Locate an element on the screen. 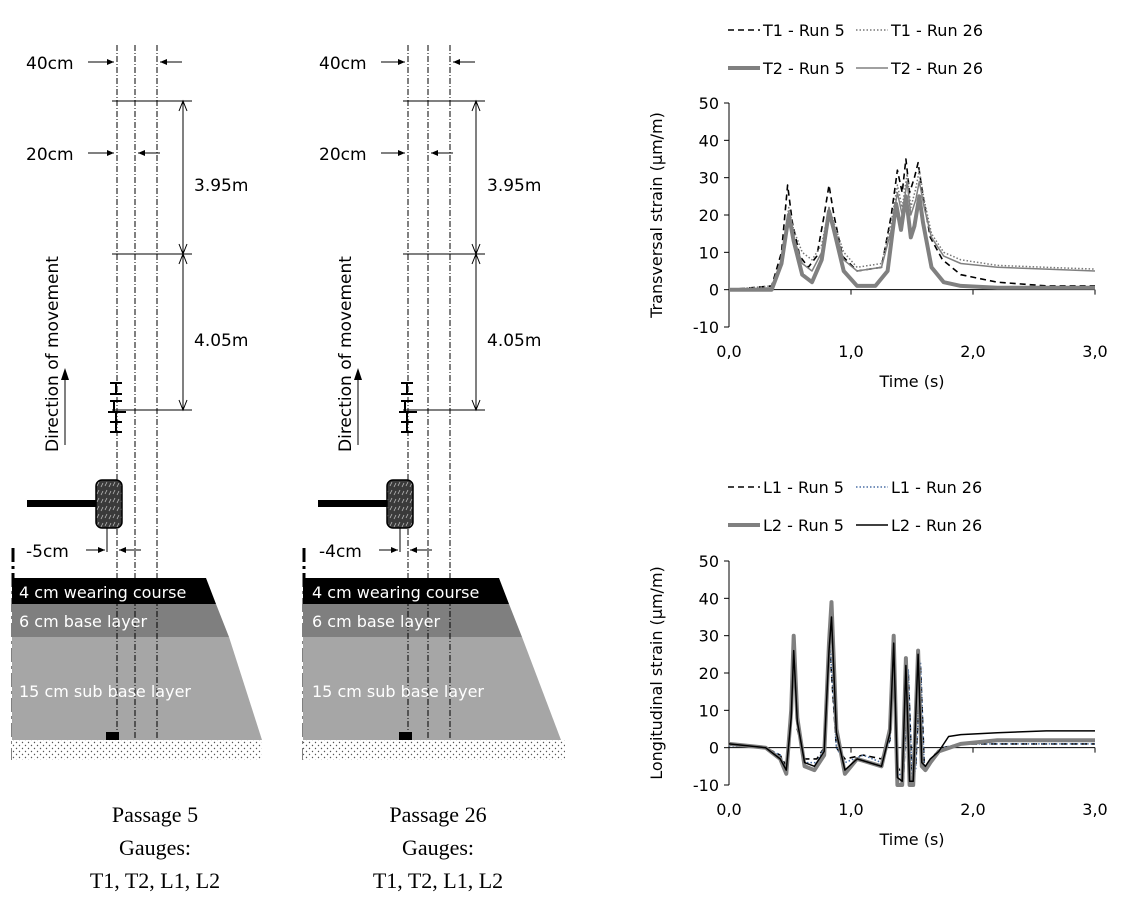 This screenshot has width=1122, height=905. caption-line-1: Passage 5 is located at coordinates (155, 814).